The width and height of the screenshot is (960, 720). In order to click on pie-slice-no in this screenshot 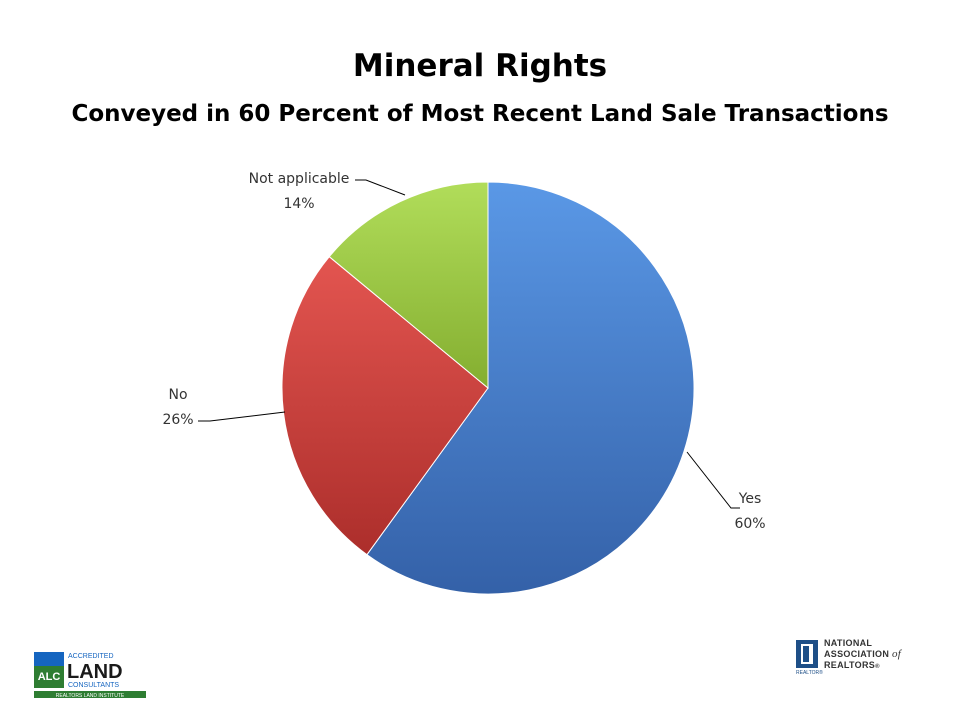, I will do `click(385, 405)`.